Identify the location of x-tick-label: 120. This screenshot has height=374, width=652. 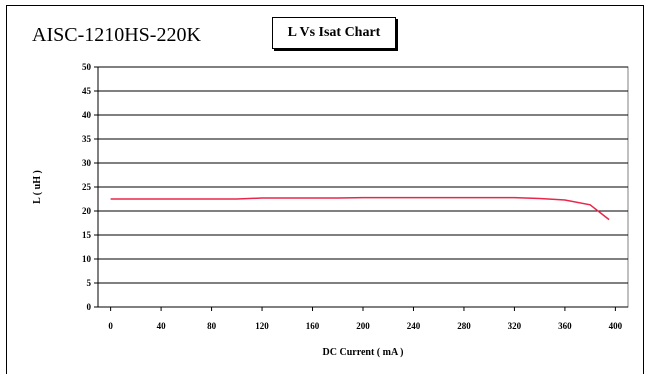
(262, 326).